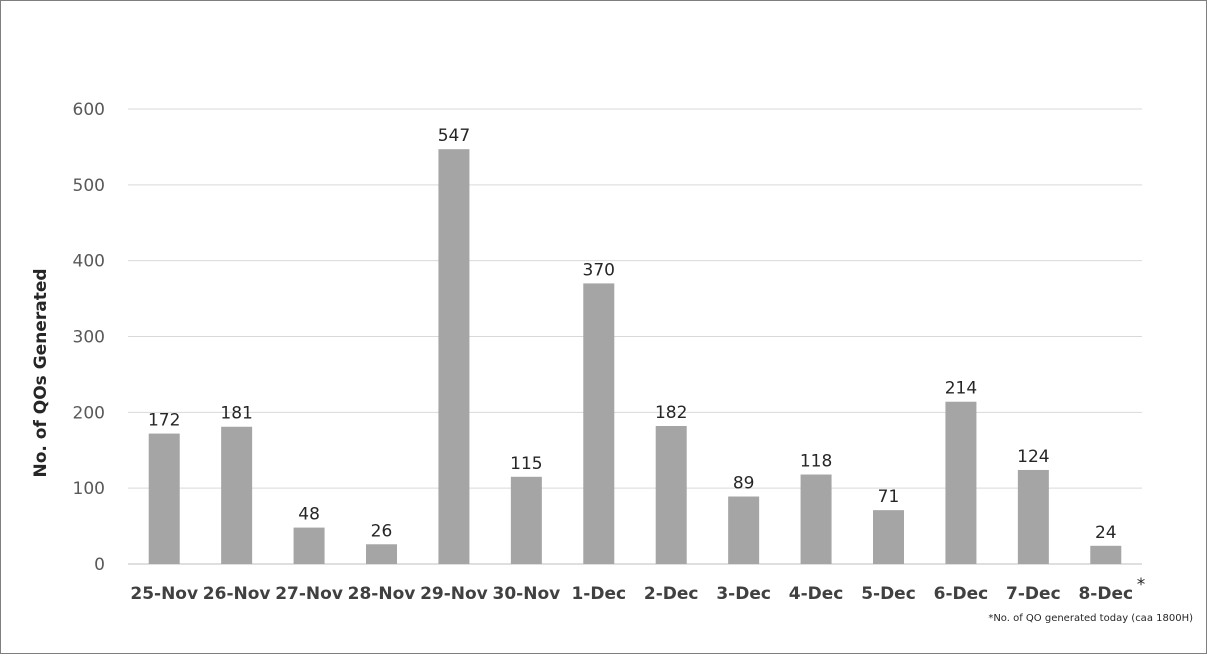 The width and height of the screenshot is (1207, 654). Describe the element at coordinates (89, 413) in the screenshot. I see `y-tick-label: 200` at that location.